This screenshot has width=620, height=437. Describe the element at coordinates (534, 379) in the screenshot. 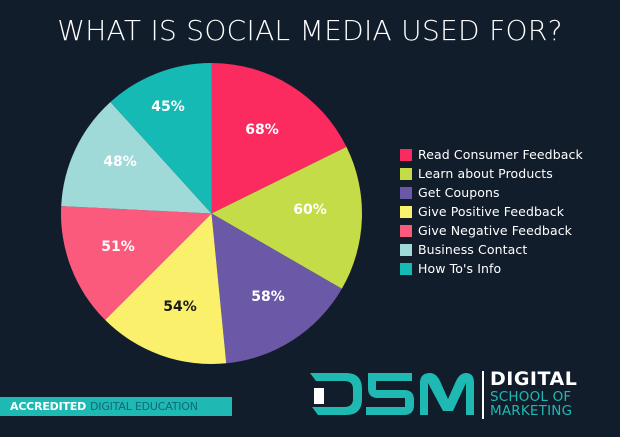

I see `brand-line-digital: DIGITAL` at that location.